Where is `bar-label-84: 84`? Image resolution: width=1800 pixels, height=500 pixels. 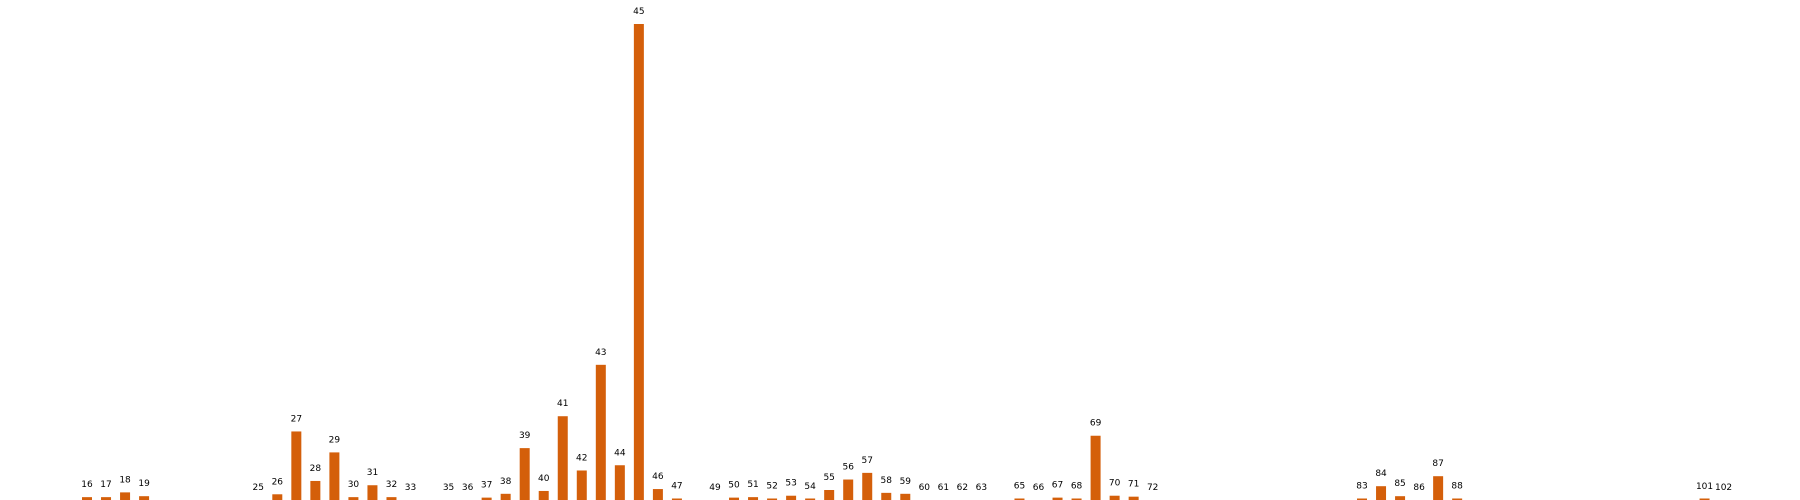
bar-label-84: 84 is located at coordinates (1381, 474).